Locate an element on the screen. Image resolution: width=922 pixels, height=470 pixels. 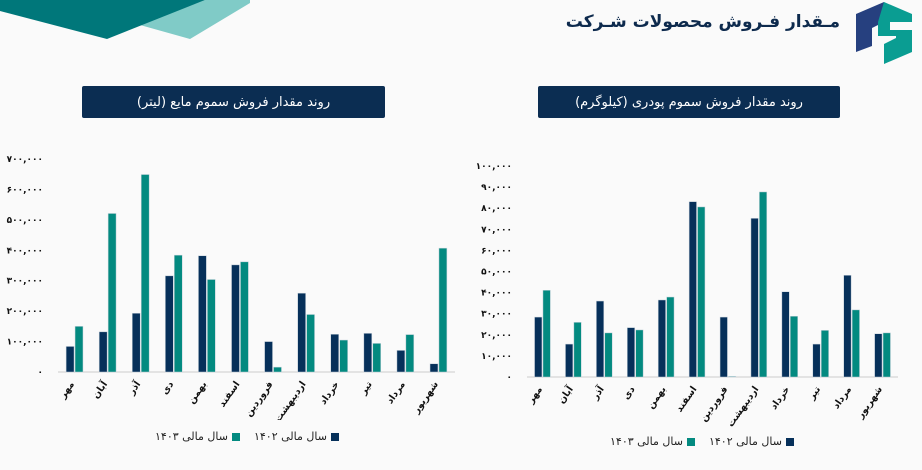
company-logo is located at coordinates (884, 33).